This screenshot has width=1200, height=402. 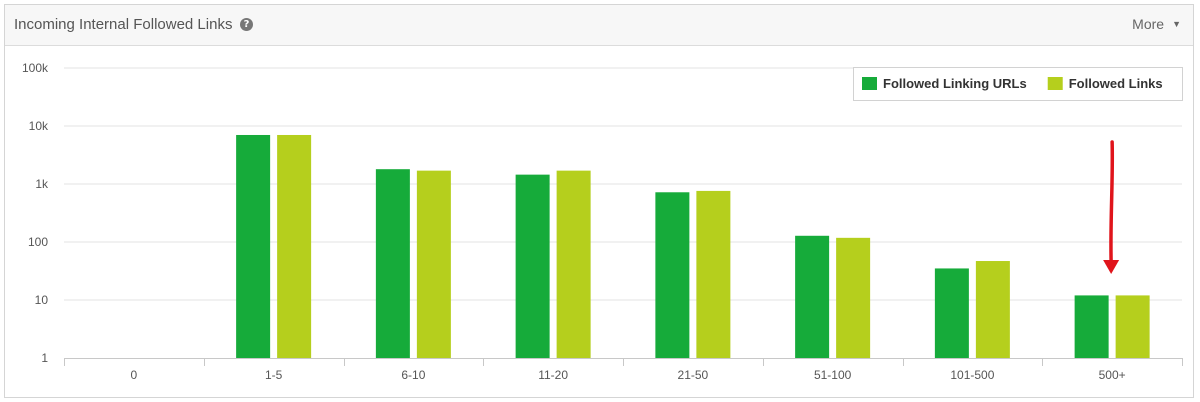 What do you see at coordinates (42, 300) in the screenshot?
I see `y-tick-label: 10` at bounding box center [42, 300].